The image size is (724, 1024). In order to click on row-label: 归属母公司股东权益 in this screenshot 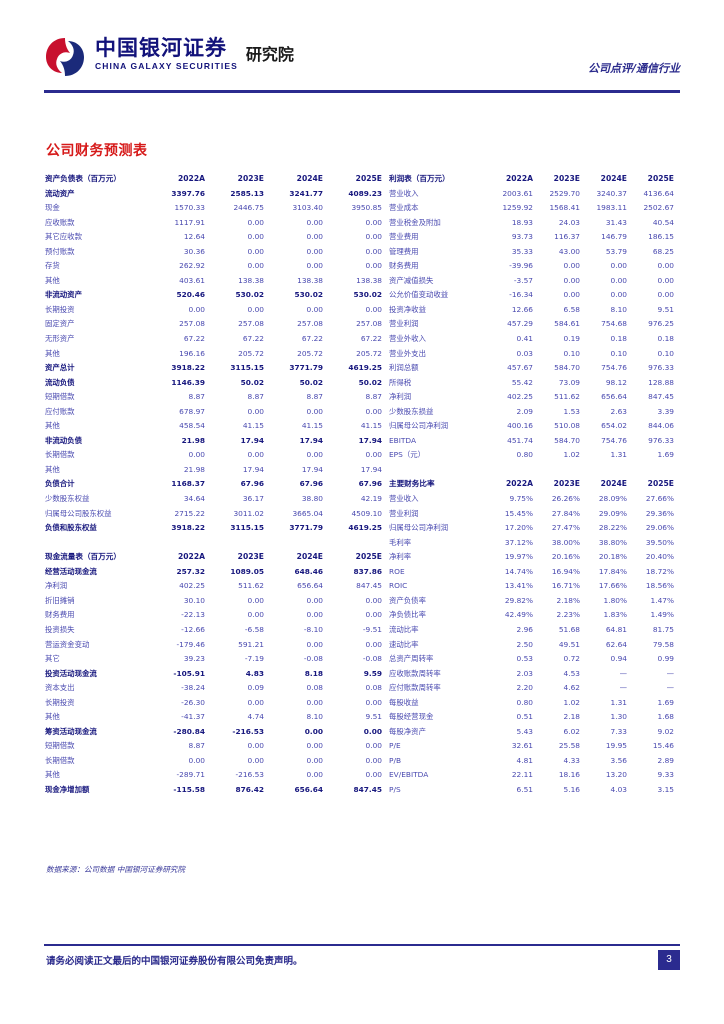, I will do `click(78, 513)`.